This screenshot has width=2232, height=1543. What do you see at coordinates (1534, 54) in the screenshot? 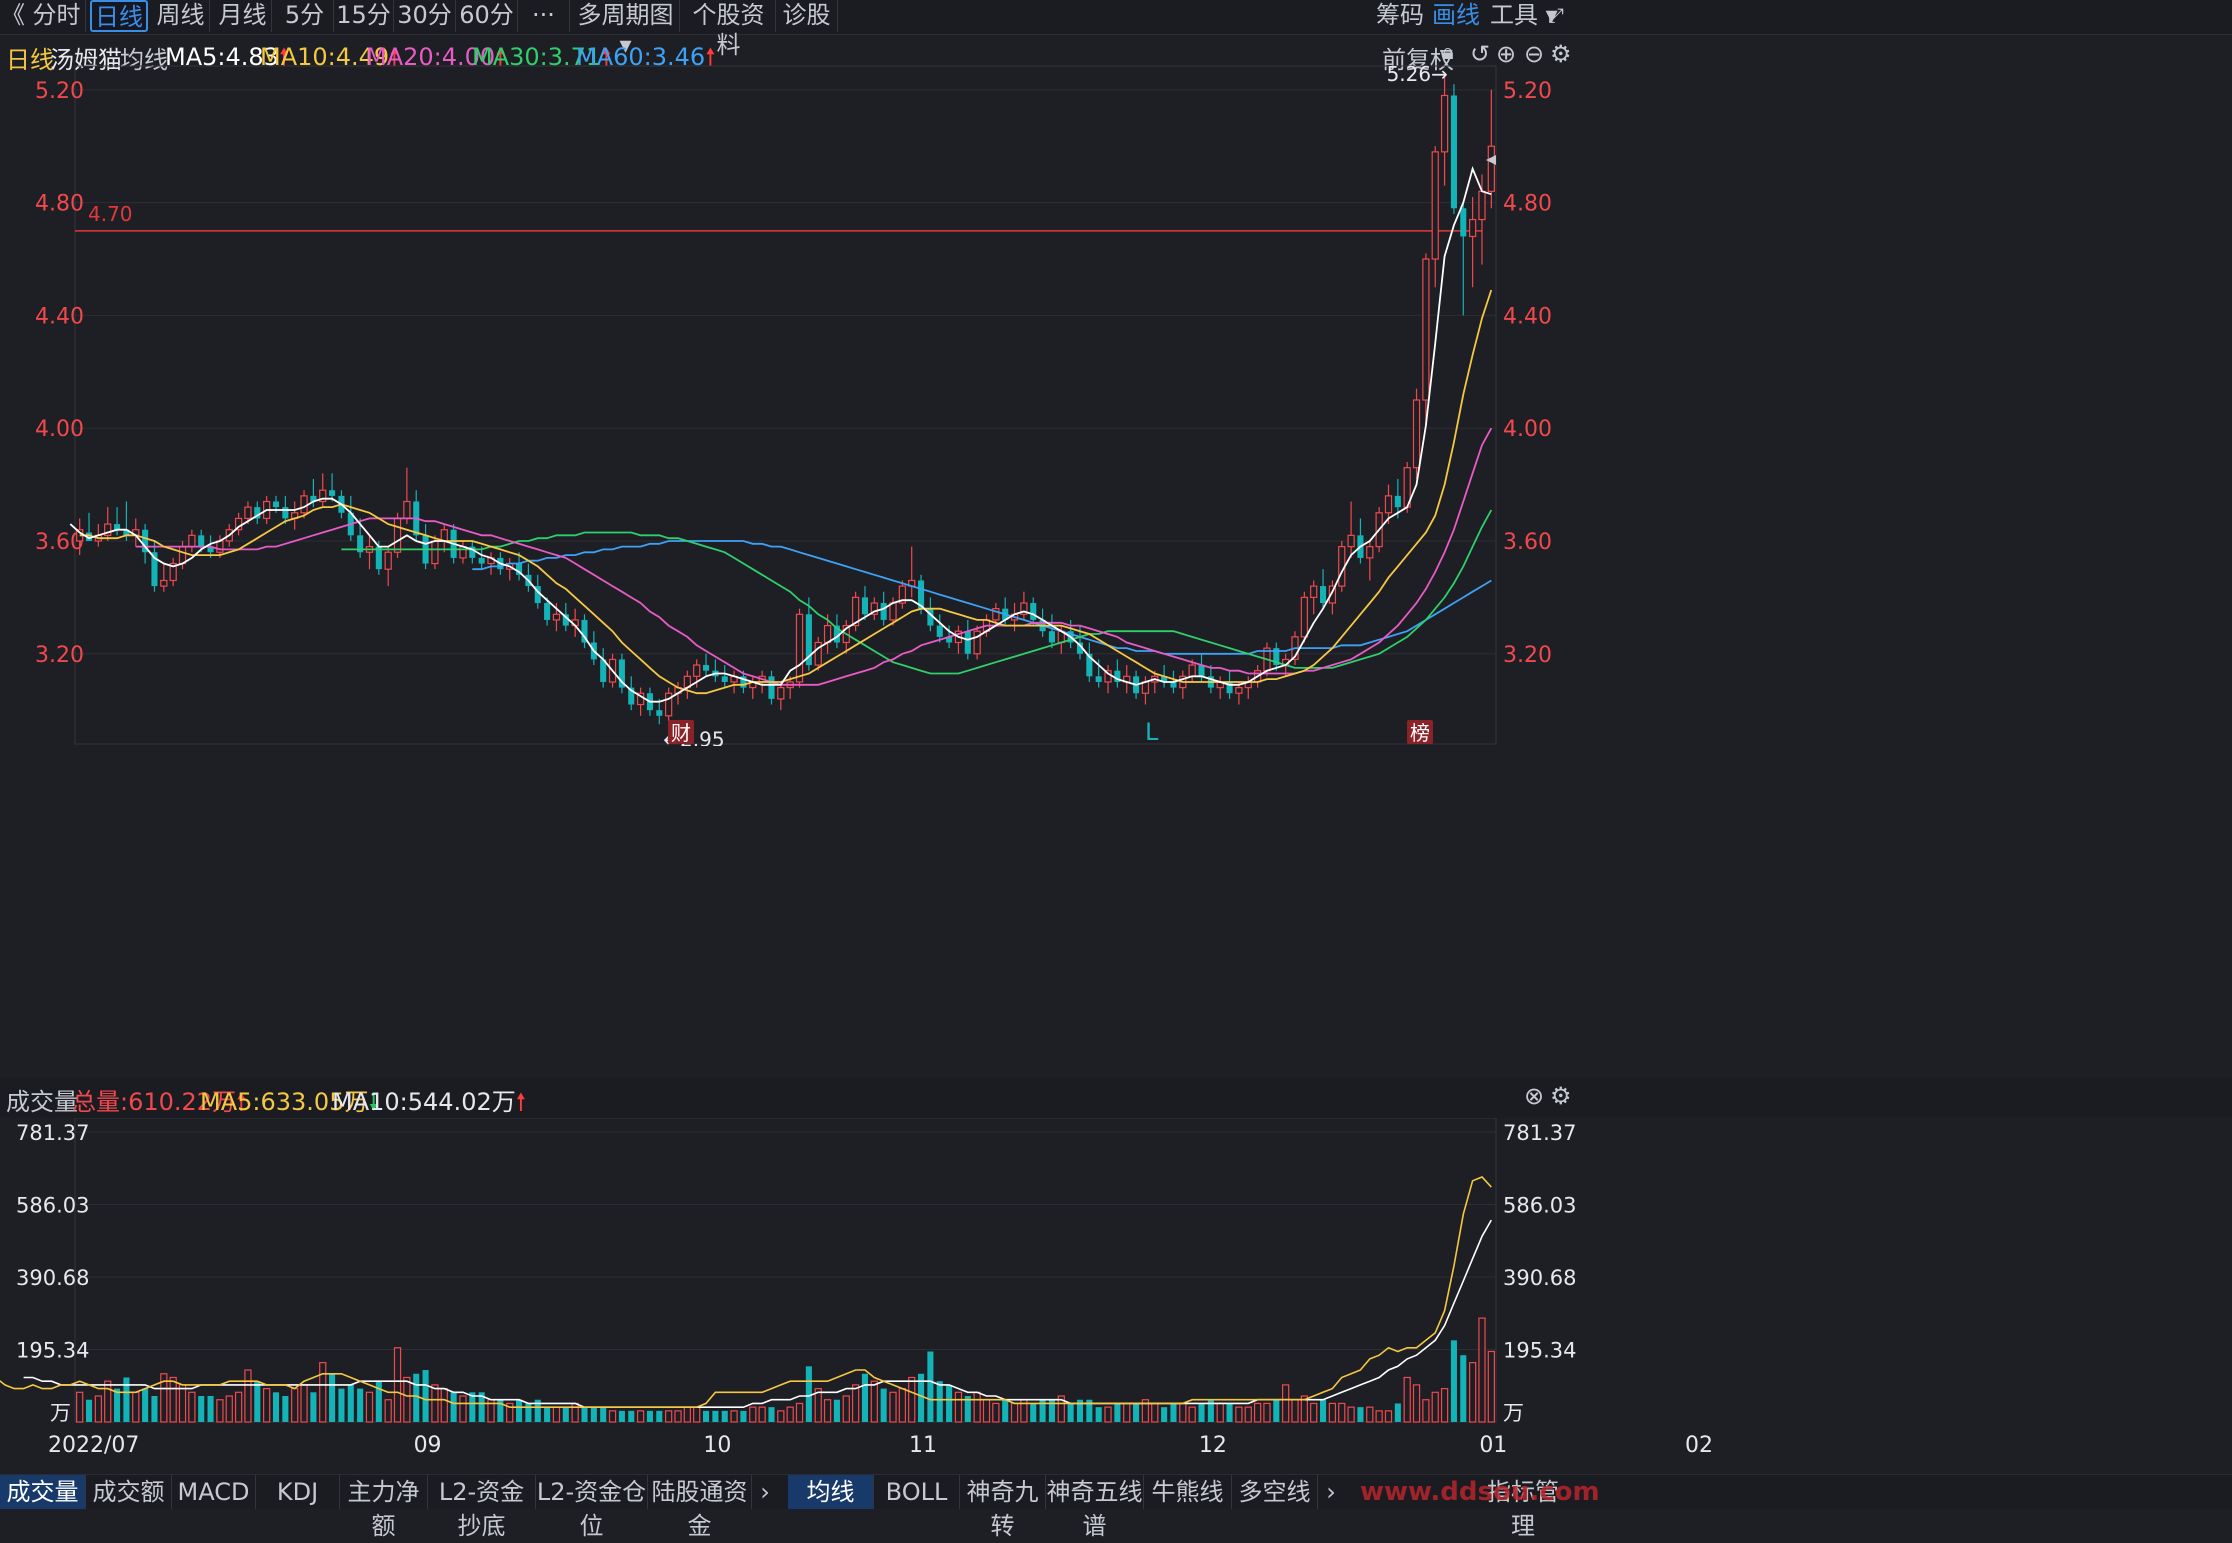
I see `zoom-out-icon: ⊖` at bounding box center [1534, 54].